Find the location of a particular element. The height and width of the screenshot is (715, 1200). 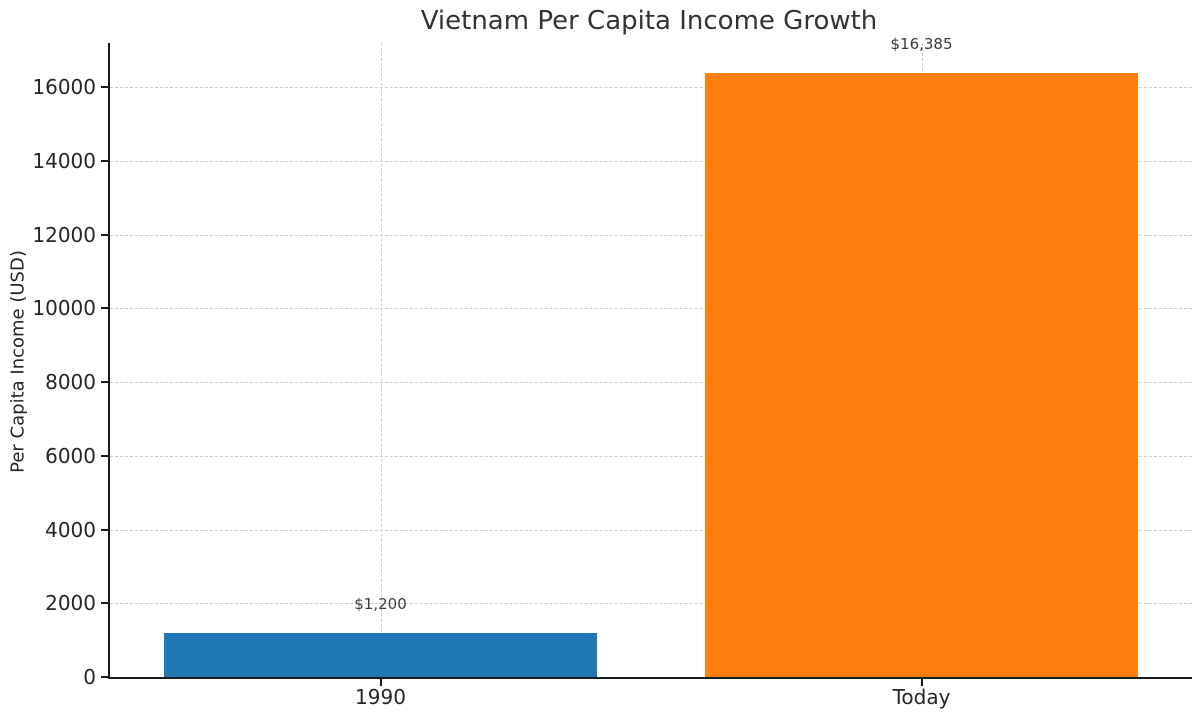

bar-value-label: $1,200 is located at coordinates (380, 603).